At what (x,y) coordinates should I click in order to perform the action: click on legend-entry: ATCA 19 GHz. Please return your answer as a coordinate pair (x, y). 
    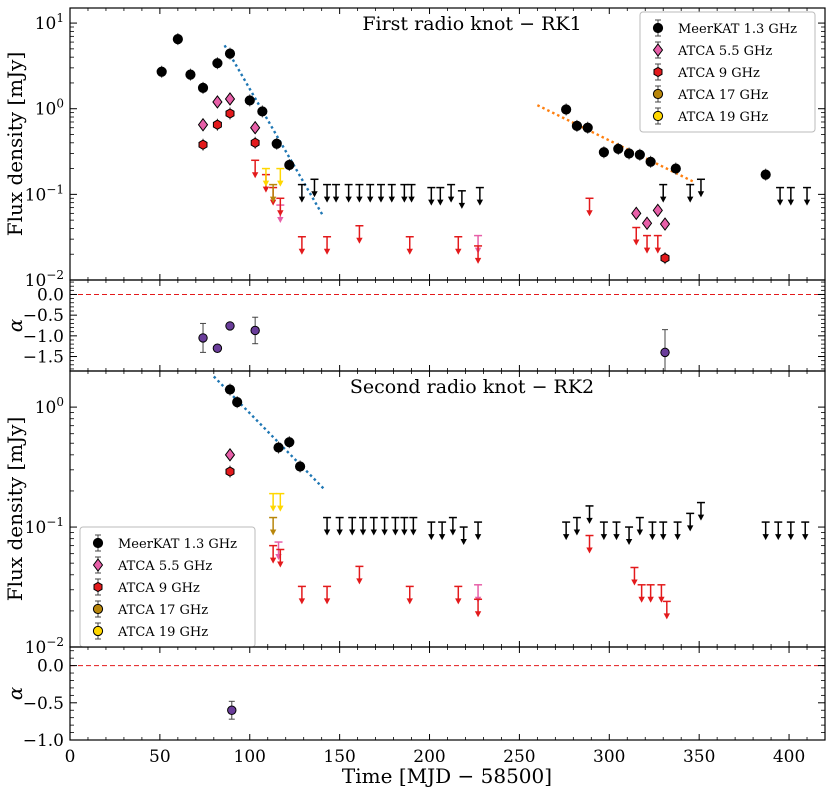
    Looking at the image, I should click on (722, 117).